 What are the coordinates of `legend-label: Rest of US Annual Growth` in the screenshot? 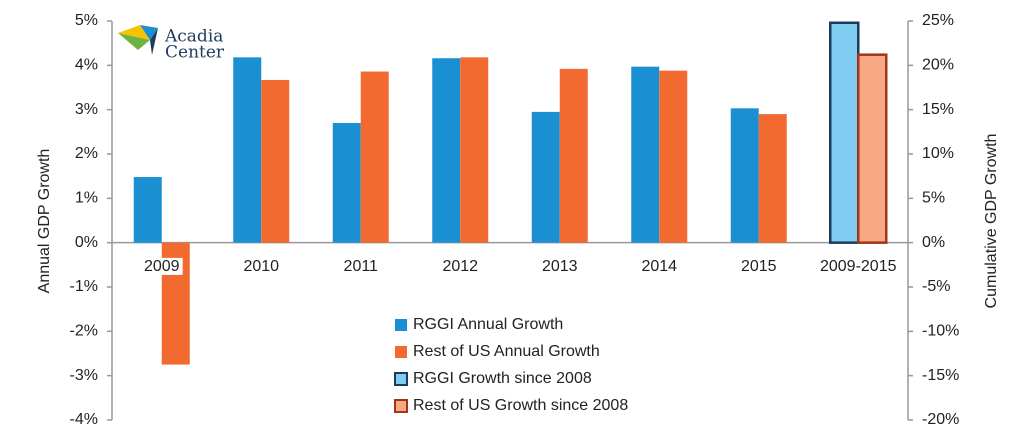 It's located at (506, 351).